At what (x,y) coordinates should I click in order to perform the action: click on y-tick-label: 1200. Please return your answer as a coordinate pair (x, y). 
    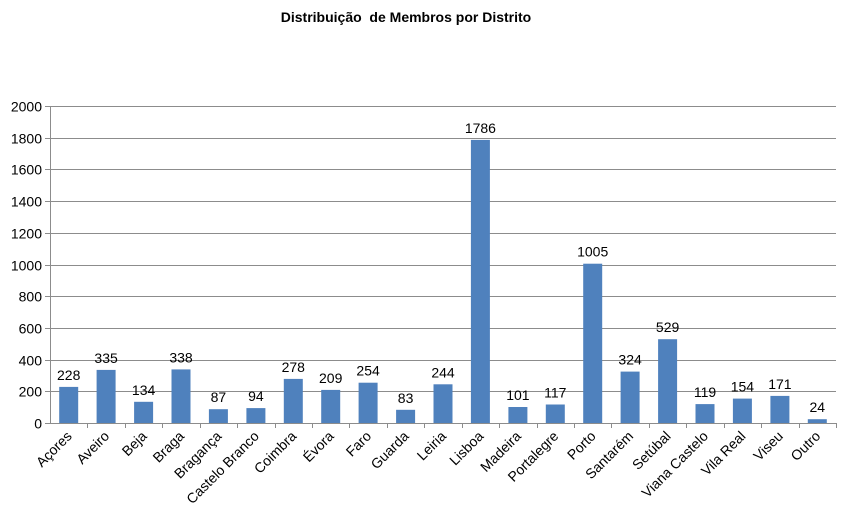
    Looking at the image, I should click on (26, 234).